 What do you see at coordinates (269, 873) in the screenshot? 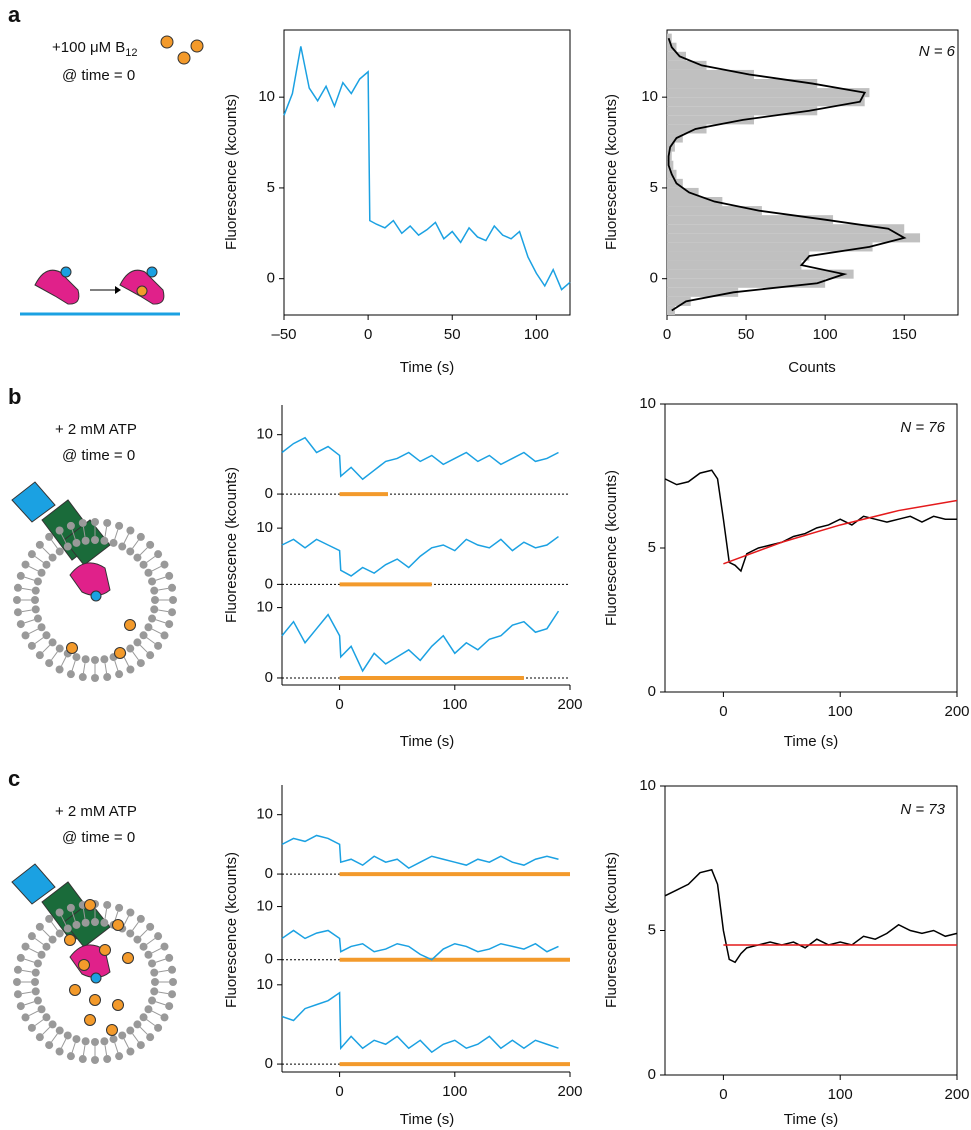
I see `y-tick-label: 0` at bounding box center [269, 873].